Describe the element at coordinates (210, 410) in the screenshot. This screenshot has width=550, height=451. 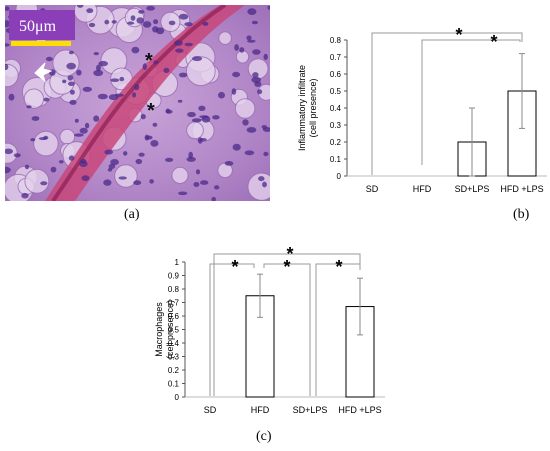
I see `category-label: SD` at that location.